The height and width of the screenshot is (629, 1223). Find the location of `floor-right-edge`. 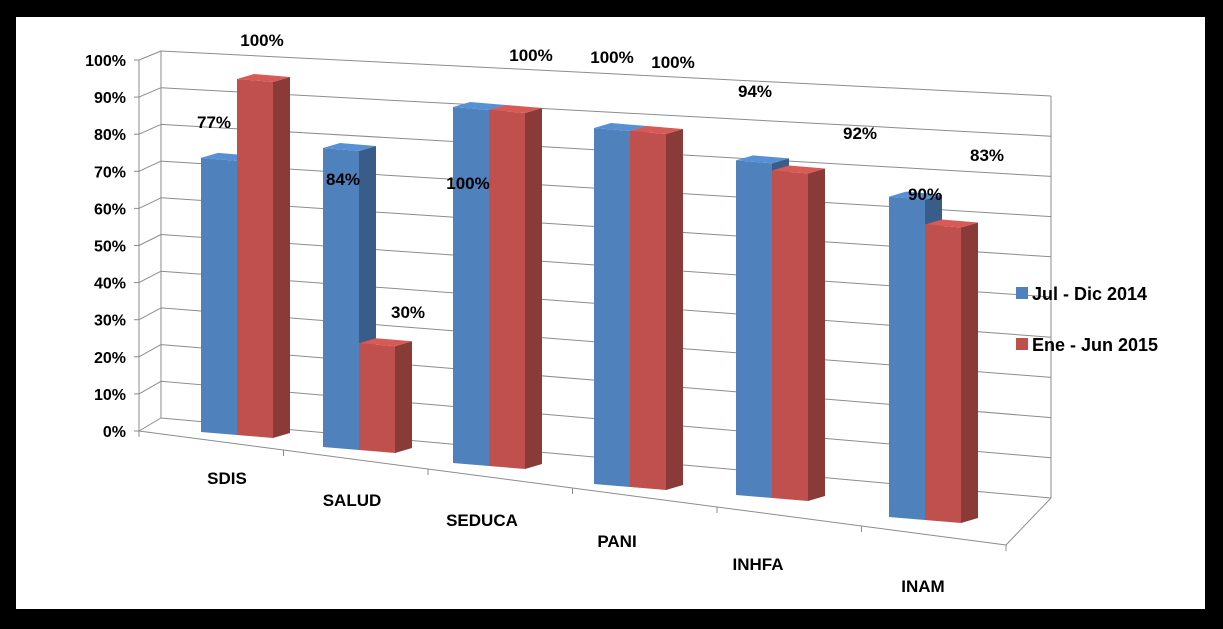

floor-right-edge is located at coordinates (1028, 521).